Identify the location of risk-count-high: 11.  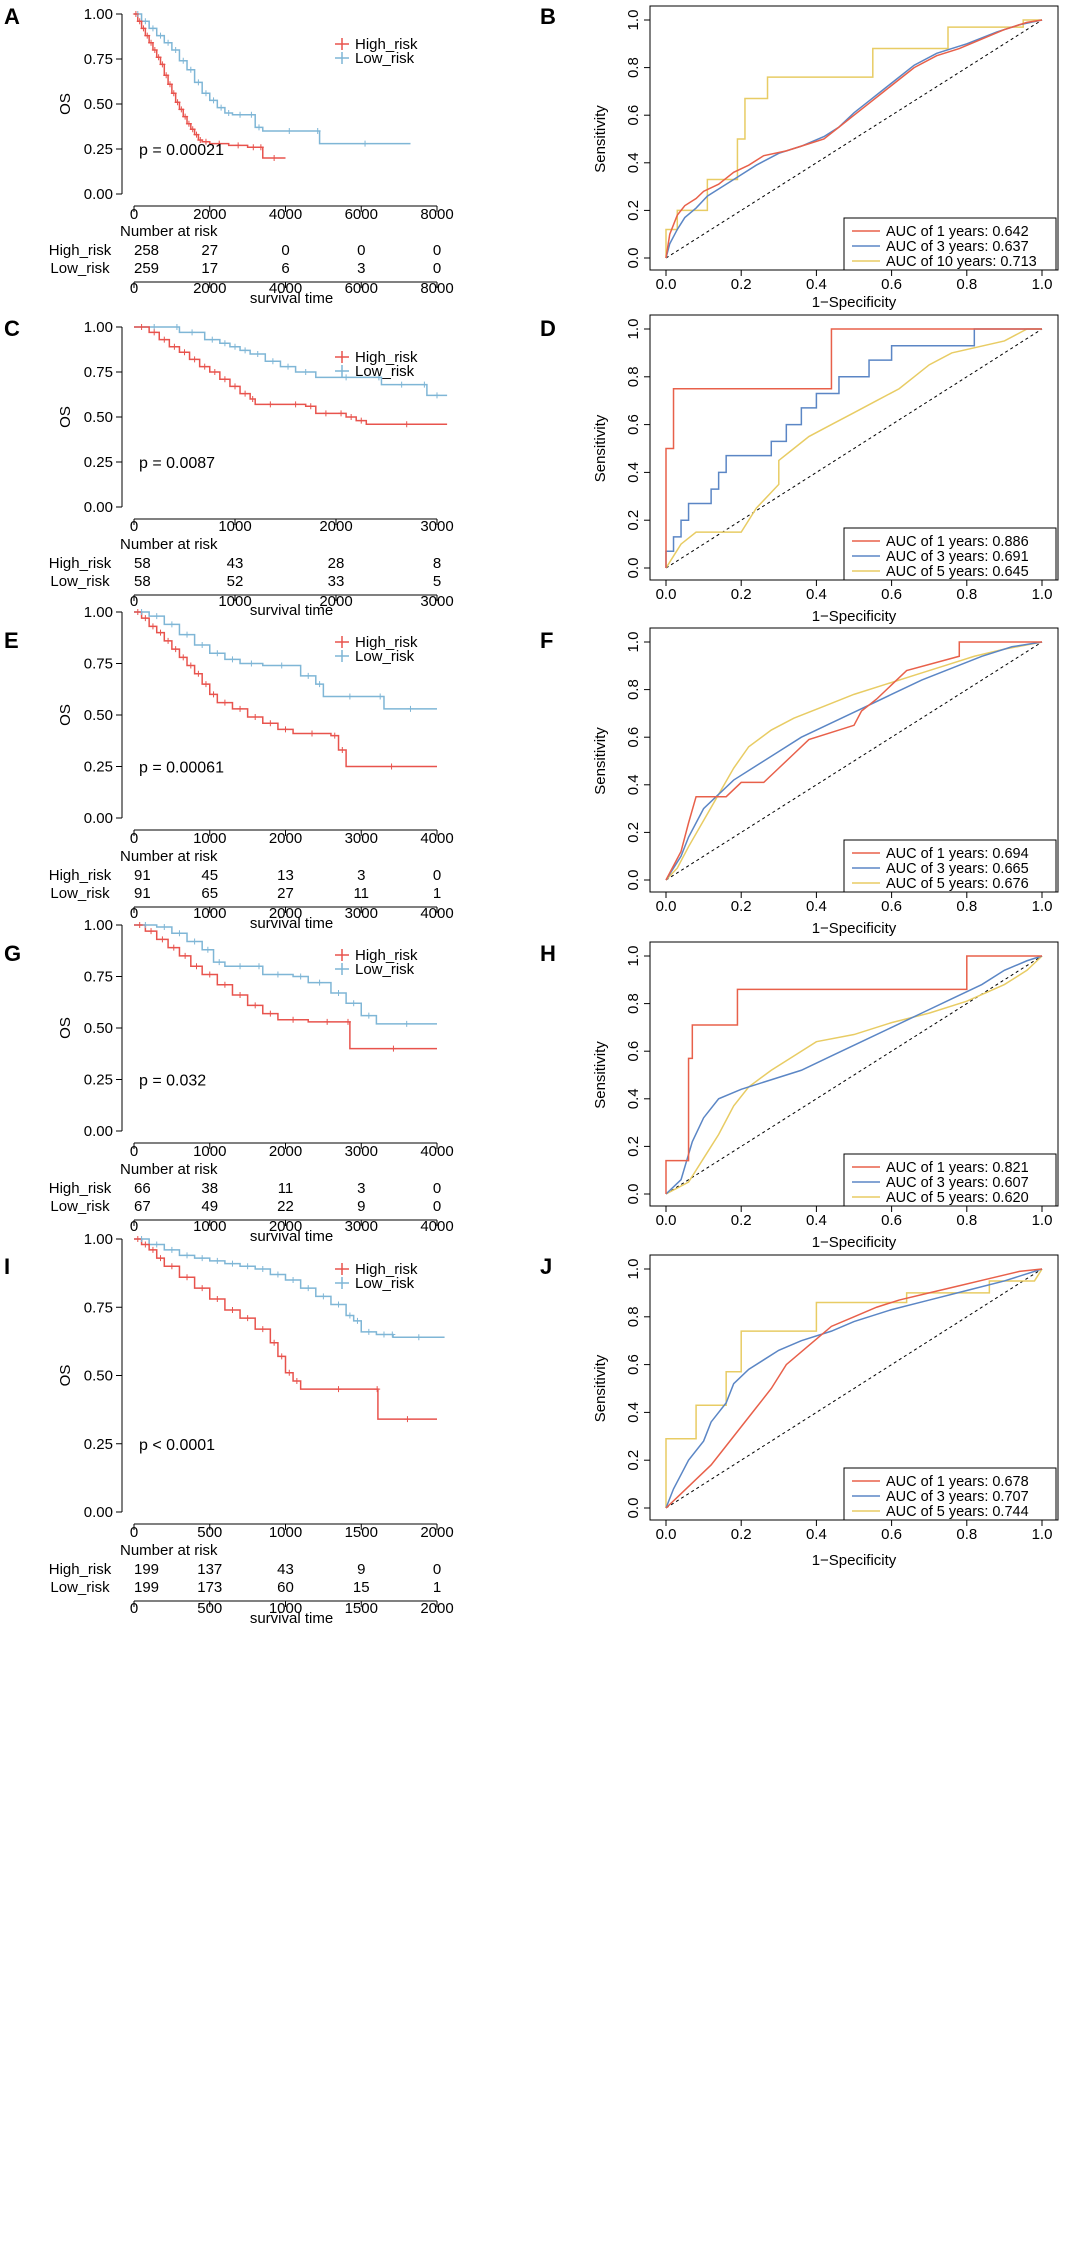
(286, 1188).